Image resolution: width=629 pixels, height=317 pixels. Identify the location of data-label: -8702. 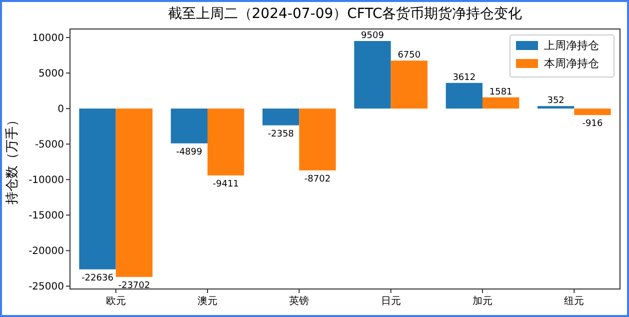
(317, 179).